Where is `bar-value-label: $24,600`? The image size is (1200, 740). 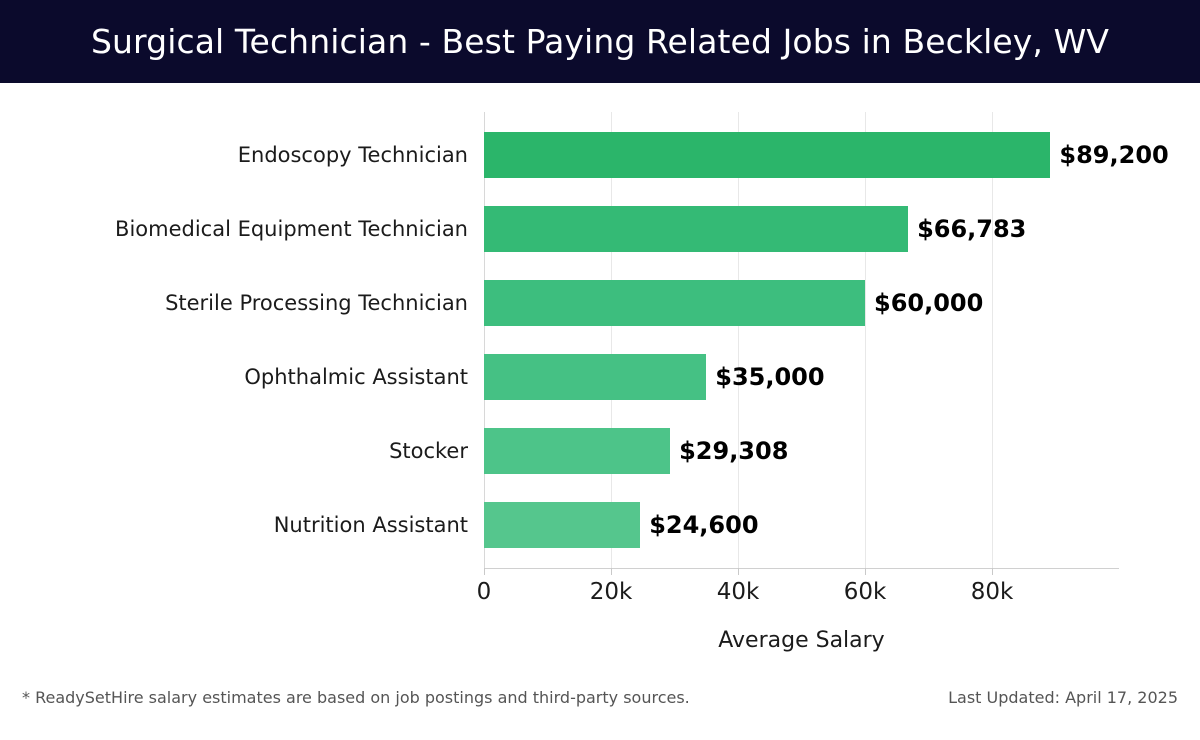 bar-value-label: $24,600 is located at coordinates (704, 525).